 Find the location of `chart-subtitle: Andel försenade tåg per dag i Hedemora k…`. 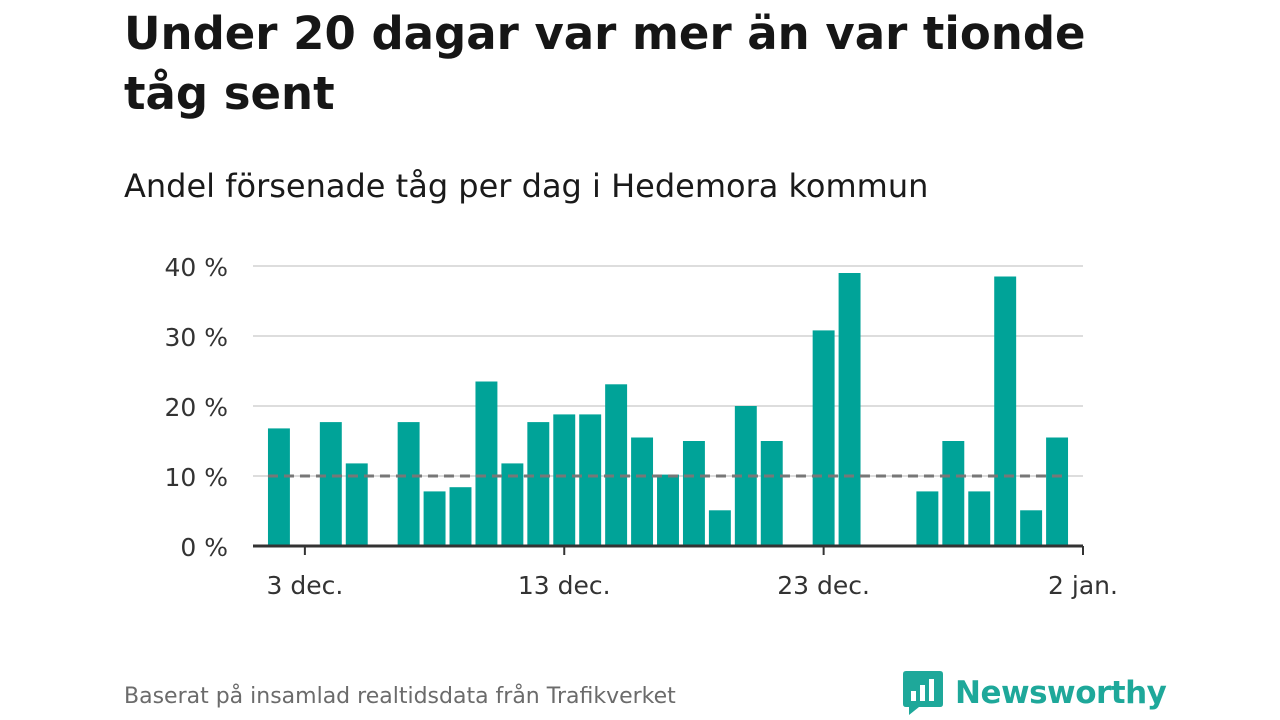

chart-subtitle: Andel försenade tåg per dag i Hedemora k… is located at coordinates (526, 186).